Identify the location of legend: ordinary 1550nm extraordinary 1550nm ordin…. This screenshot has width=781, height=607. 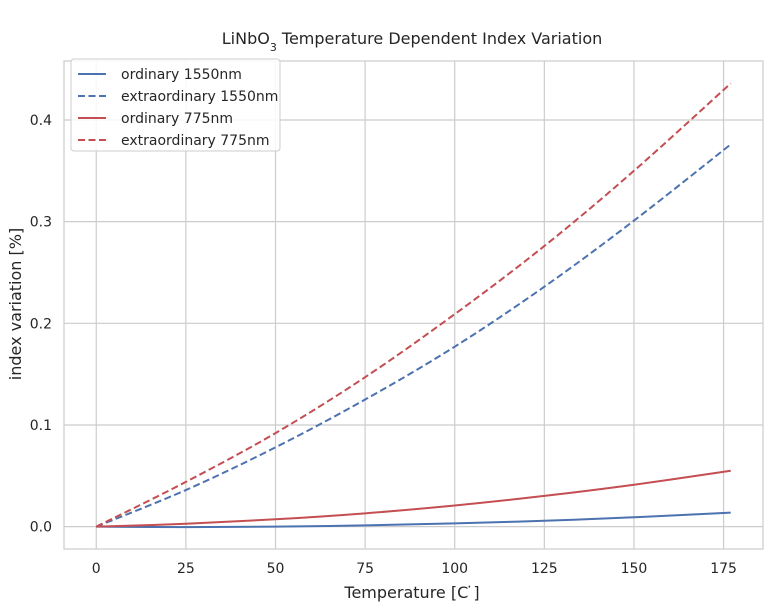
(175, 105).